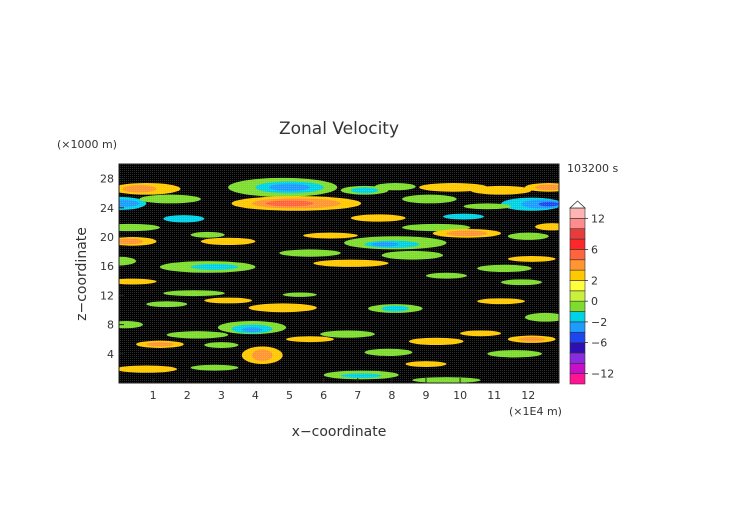 The image size is (752, 532). Describe the element at coordinates (87, 144) in the screenshot. I see `y-unit-label: (×1000 m)` at that location.